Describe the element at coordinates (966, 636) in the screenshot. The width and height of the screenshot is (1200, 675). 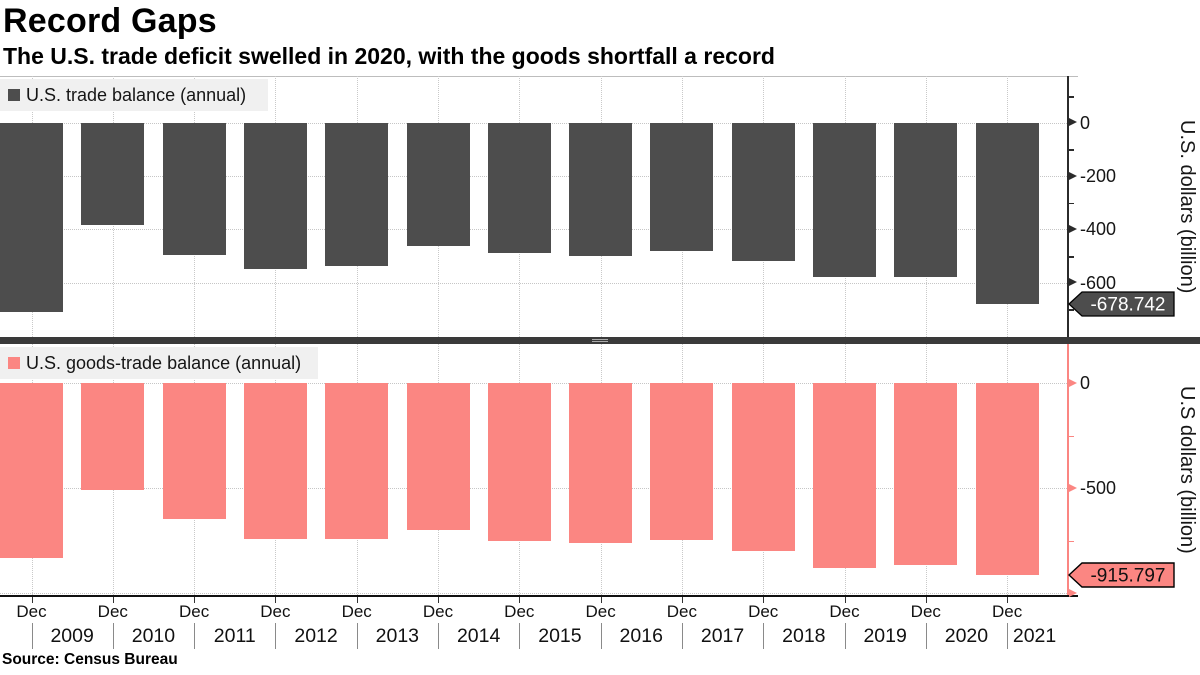
I see `x-year-label: 2020` at that location.